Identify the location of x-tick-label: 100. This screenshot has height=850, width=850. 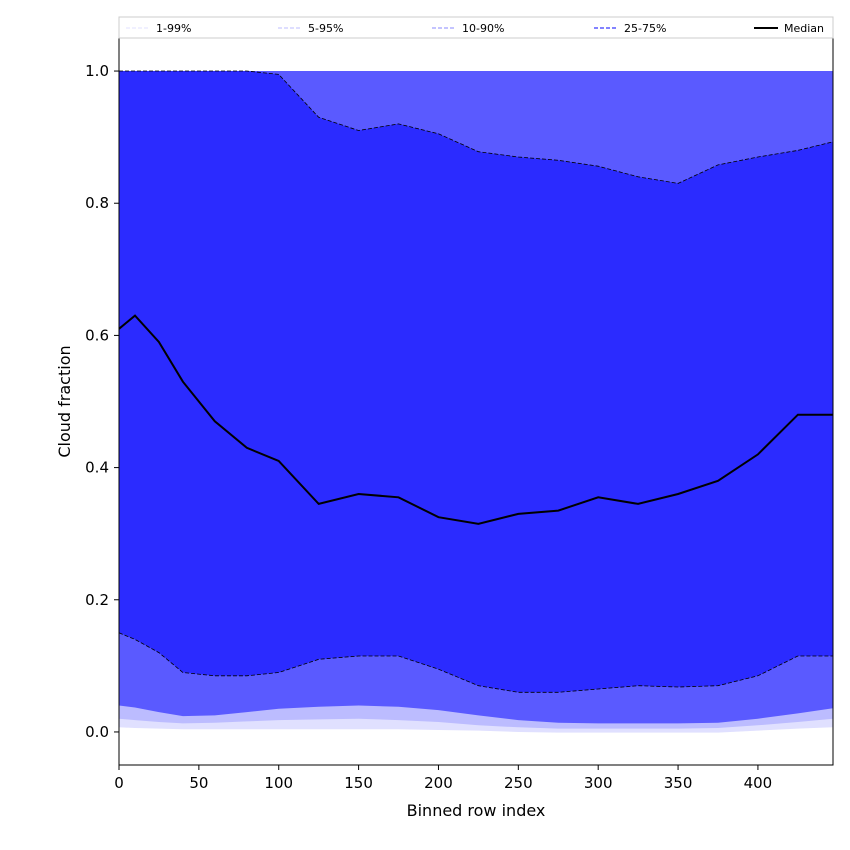
(278, 783).